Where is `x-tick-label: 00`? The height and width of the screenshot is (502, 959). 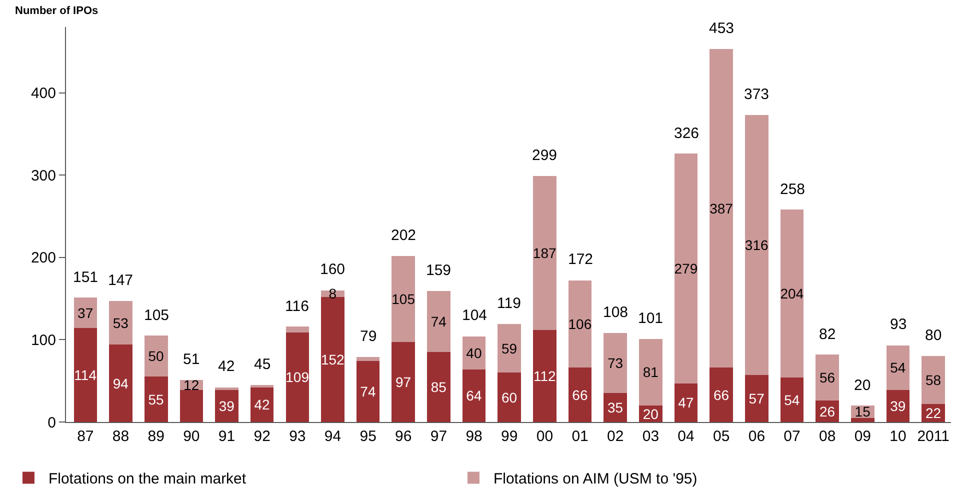 x-tick-label: 00 is located at coordinates (545, 436).